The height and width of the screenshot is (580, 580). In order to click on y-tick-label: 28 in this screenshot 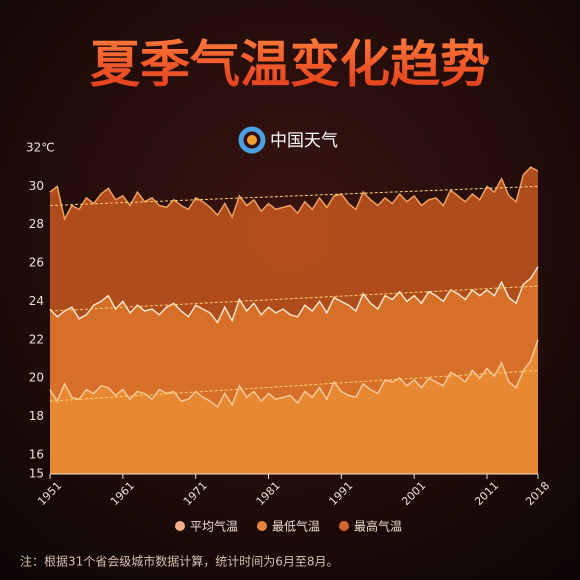, I will do `click(36, 224)`.